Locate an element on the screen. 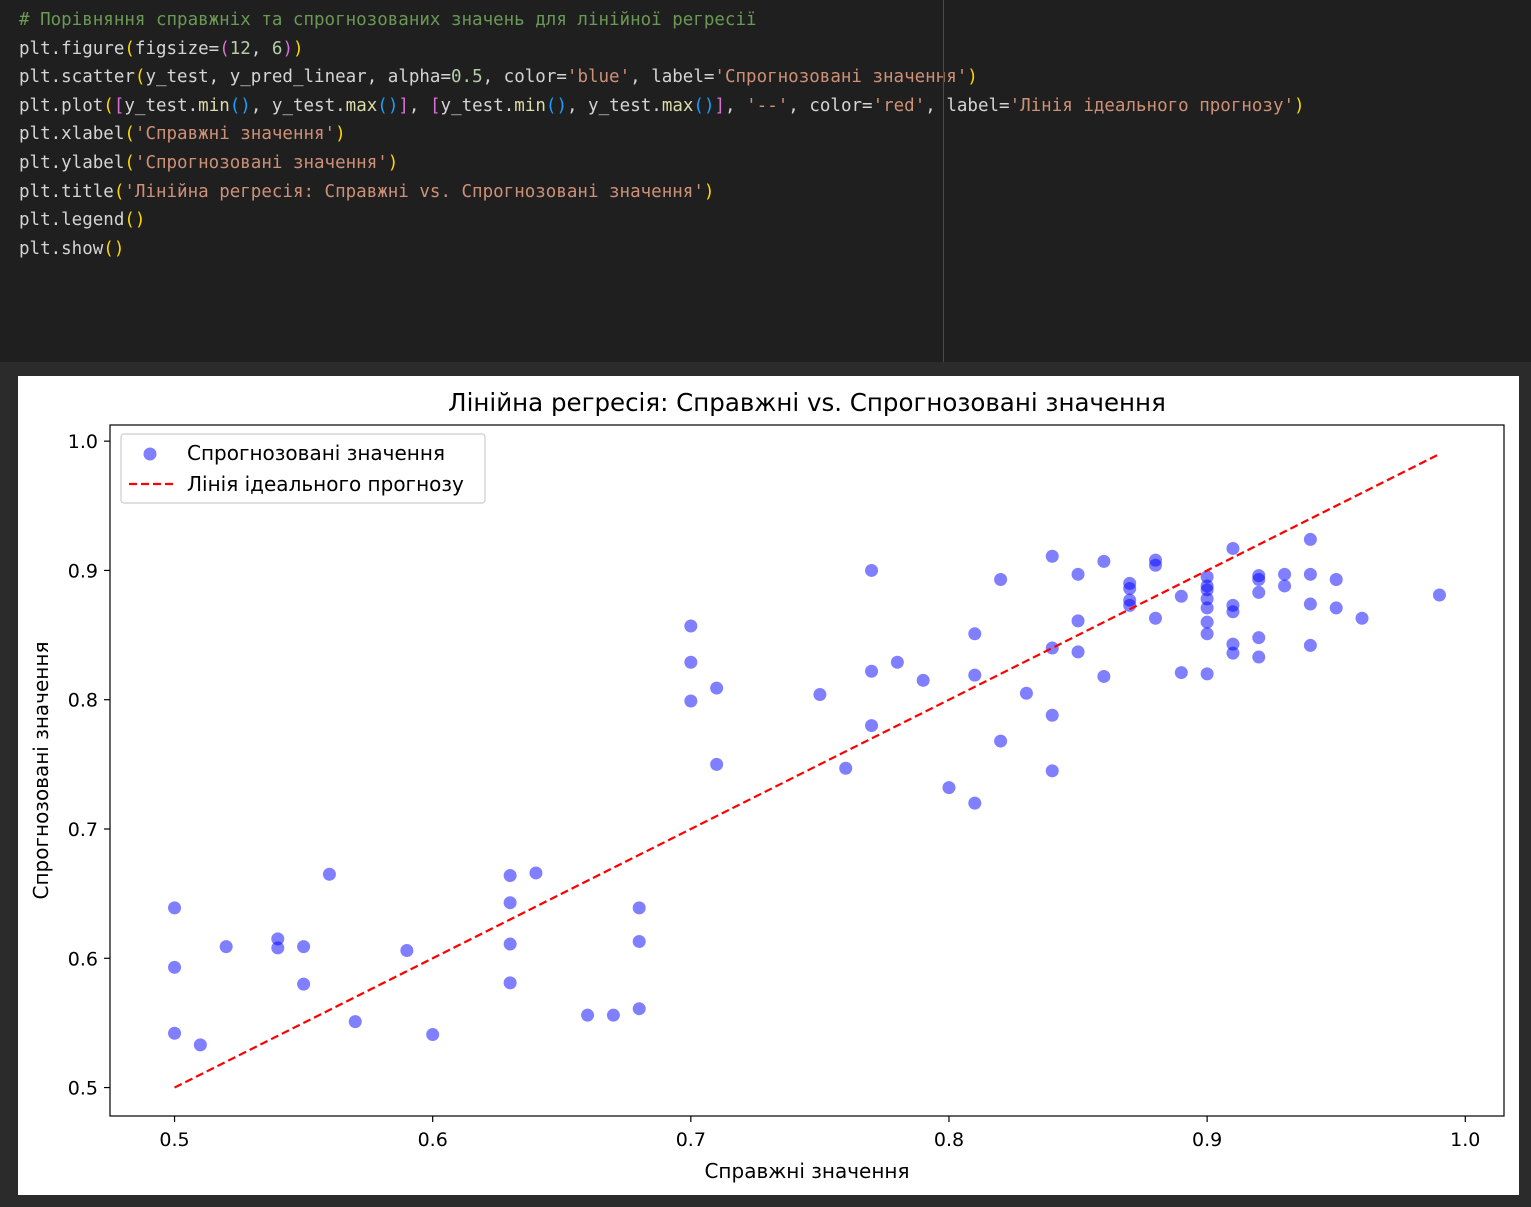 This screenshot has height=1207, width=1531. code-token: plt.figure is located at coordinates (72, 48).